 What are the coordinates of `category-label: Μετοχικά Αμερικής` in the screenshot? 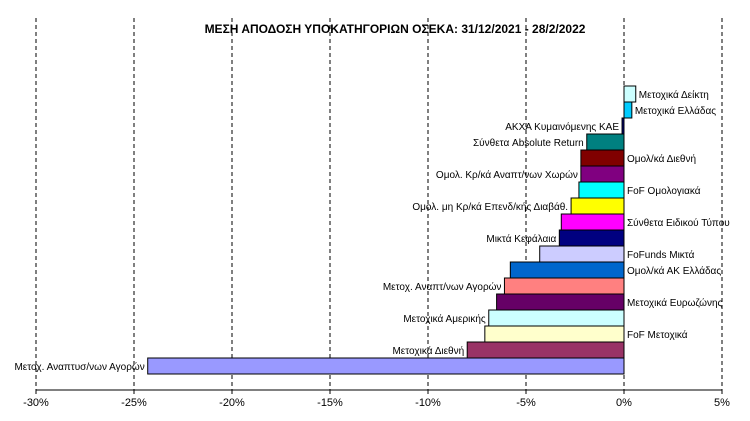 It's located at (444, 319).